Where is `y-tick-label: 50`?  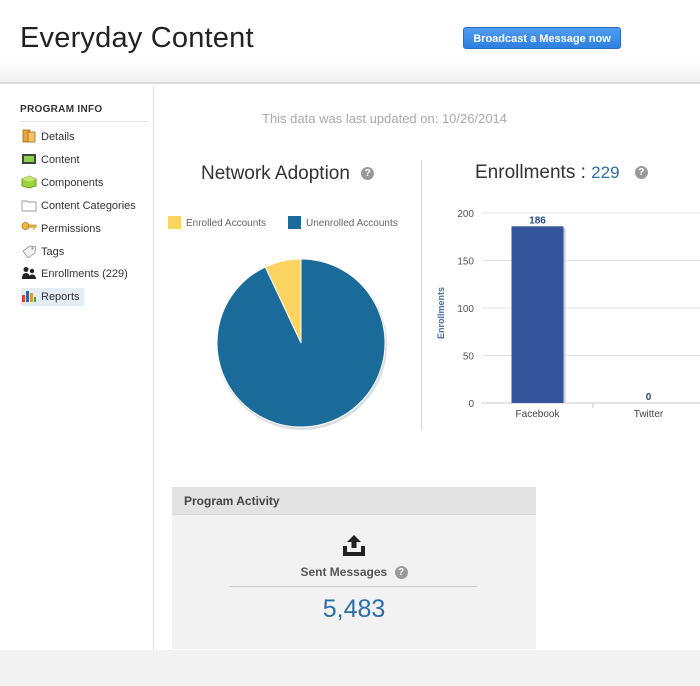
y-tick-label: 50 is located at coordinates (469, 357).